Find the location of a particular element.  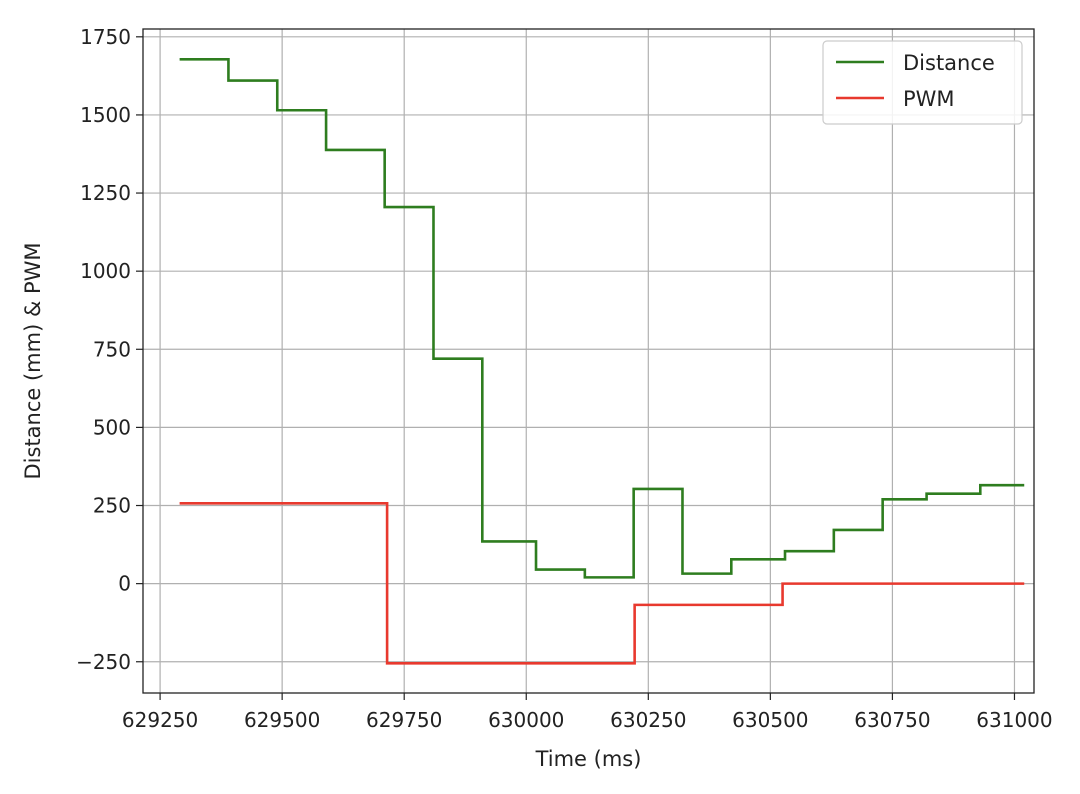

x-tick-label: 630000 is located at coordinates (526, 720).